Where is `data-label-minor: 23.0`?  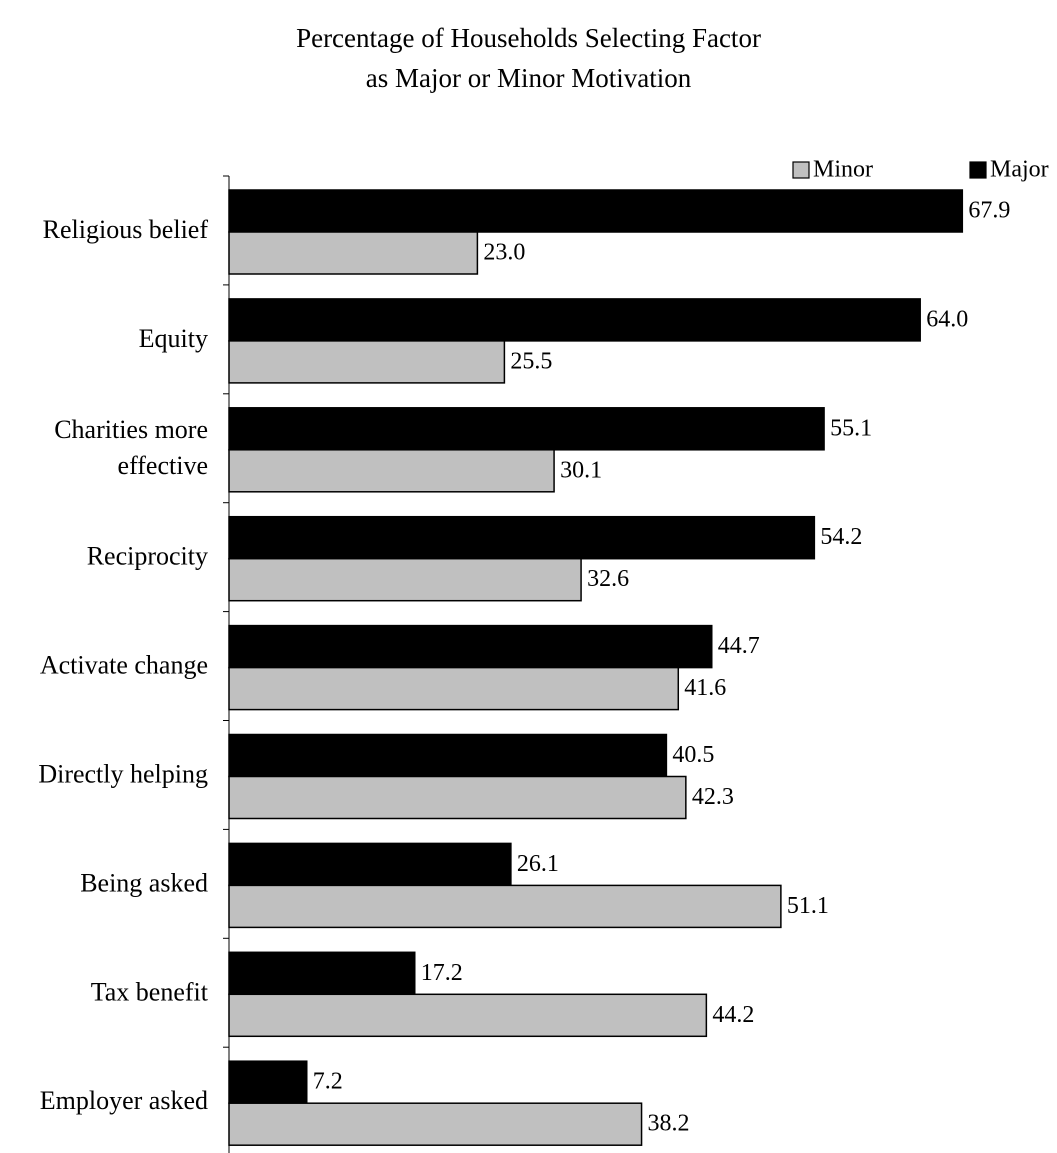
data-label-minor: 23.0 is located at coordinates (504, 253).